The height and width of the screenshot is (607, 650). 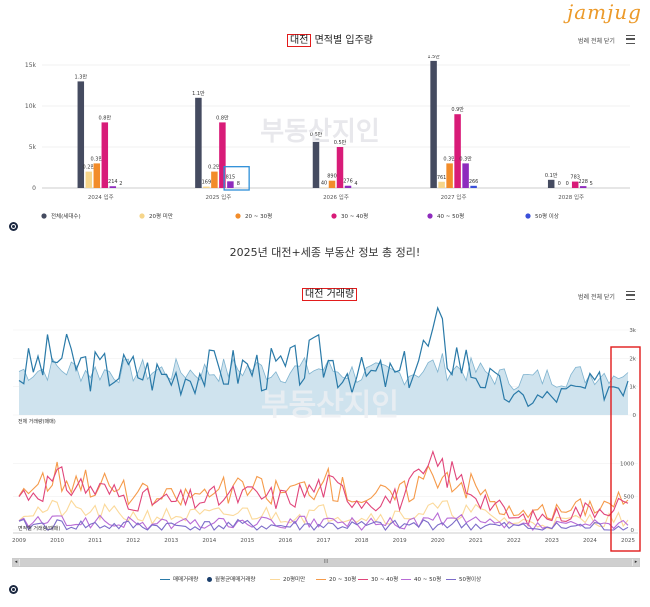 What do you see at coordinates (552, 541) in the screenshot?
I see `x-tick-label: 2023` at bounding box center [552, 541].